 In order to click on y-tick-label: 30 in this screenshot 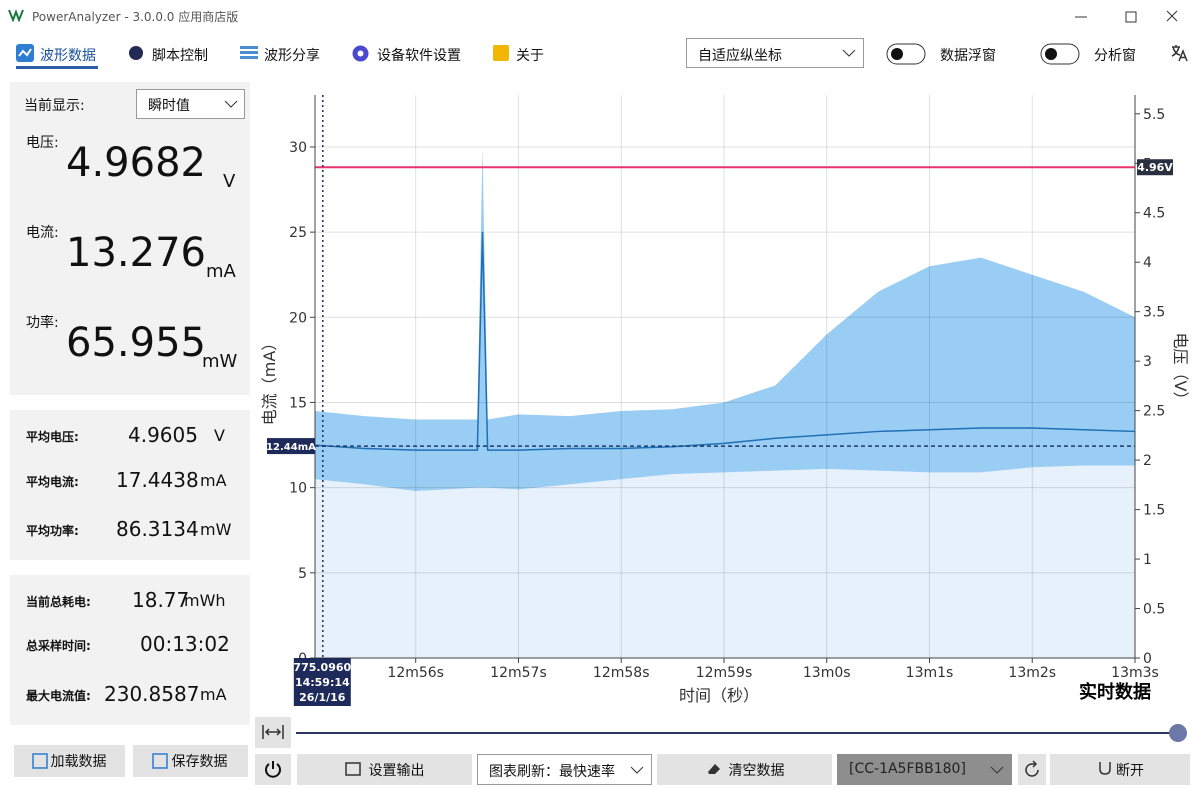, I will do `click(298, 148)`.